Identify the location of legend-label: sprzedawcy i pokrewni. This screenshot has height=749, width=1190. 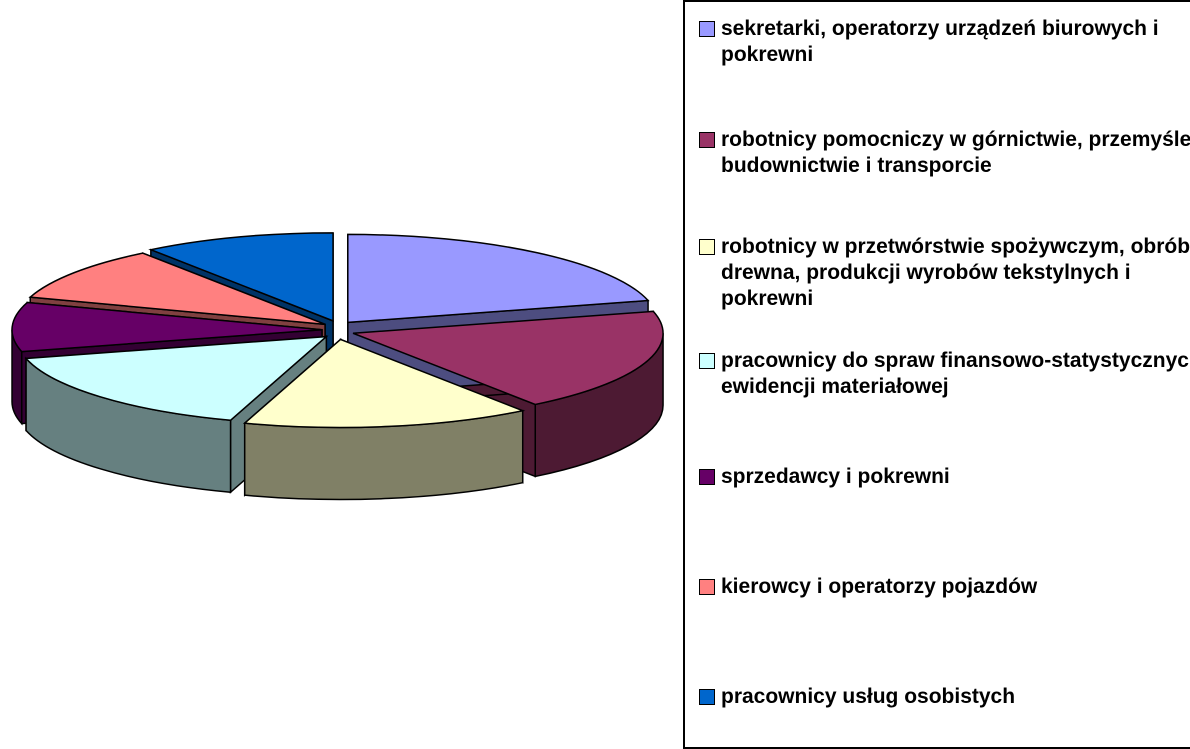
(835, 476).